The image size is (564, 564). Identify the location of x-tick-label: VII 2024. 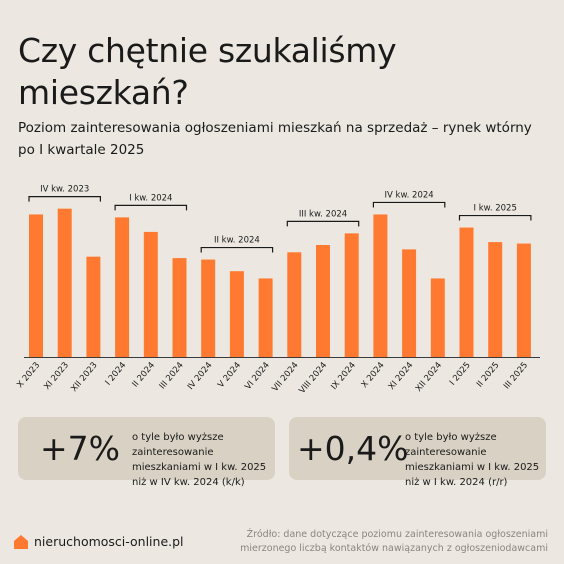
(285, 377).